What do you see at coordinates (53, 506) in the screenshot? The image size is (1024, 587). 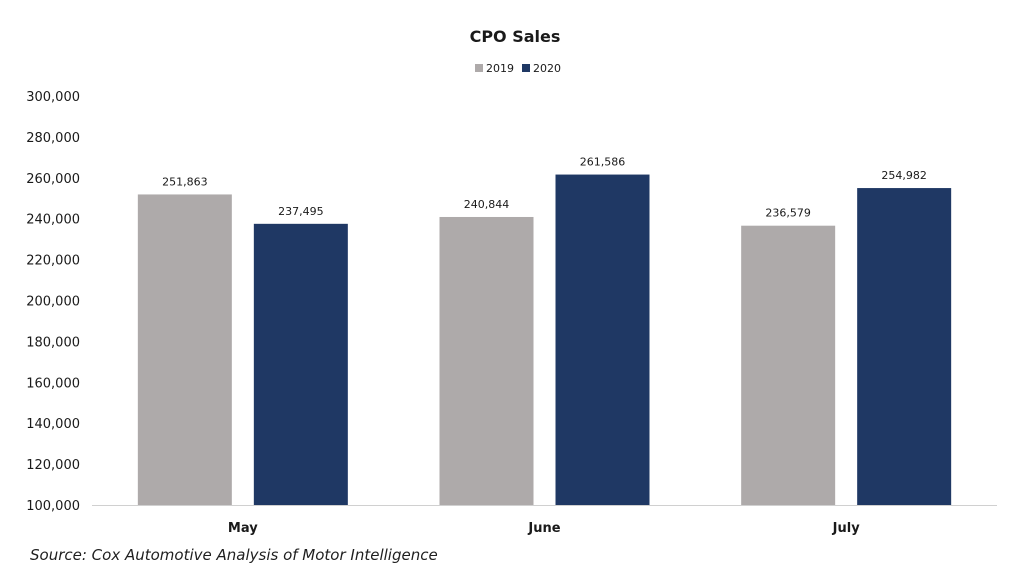 I see `y-tick-label: 100,000` at bounding box center [53, 506].